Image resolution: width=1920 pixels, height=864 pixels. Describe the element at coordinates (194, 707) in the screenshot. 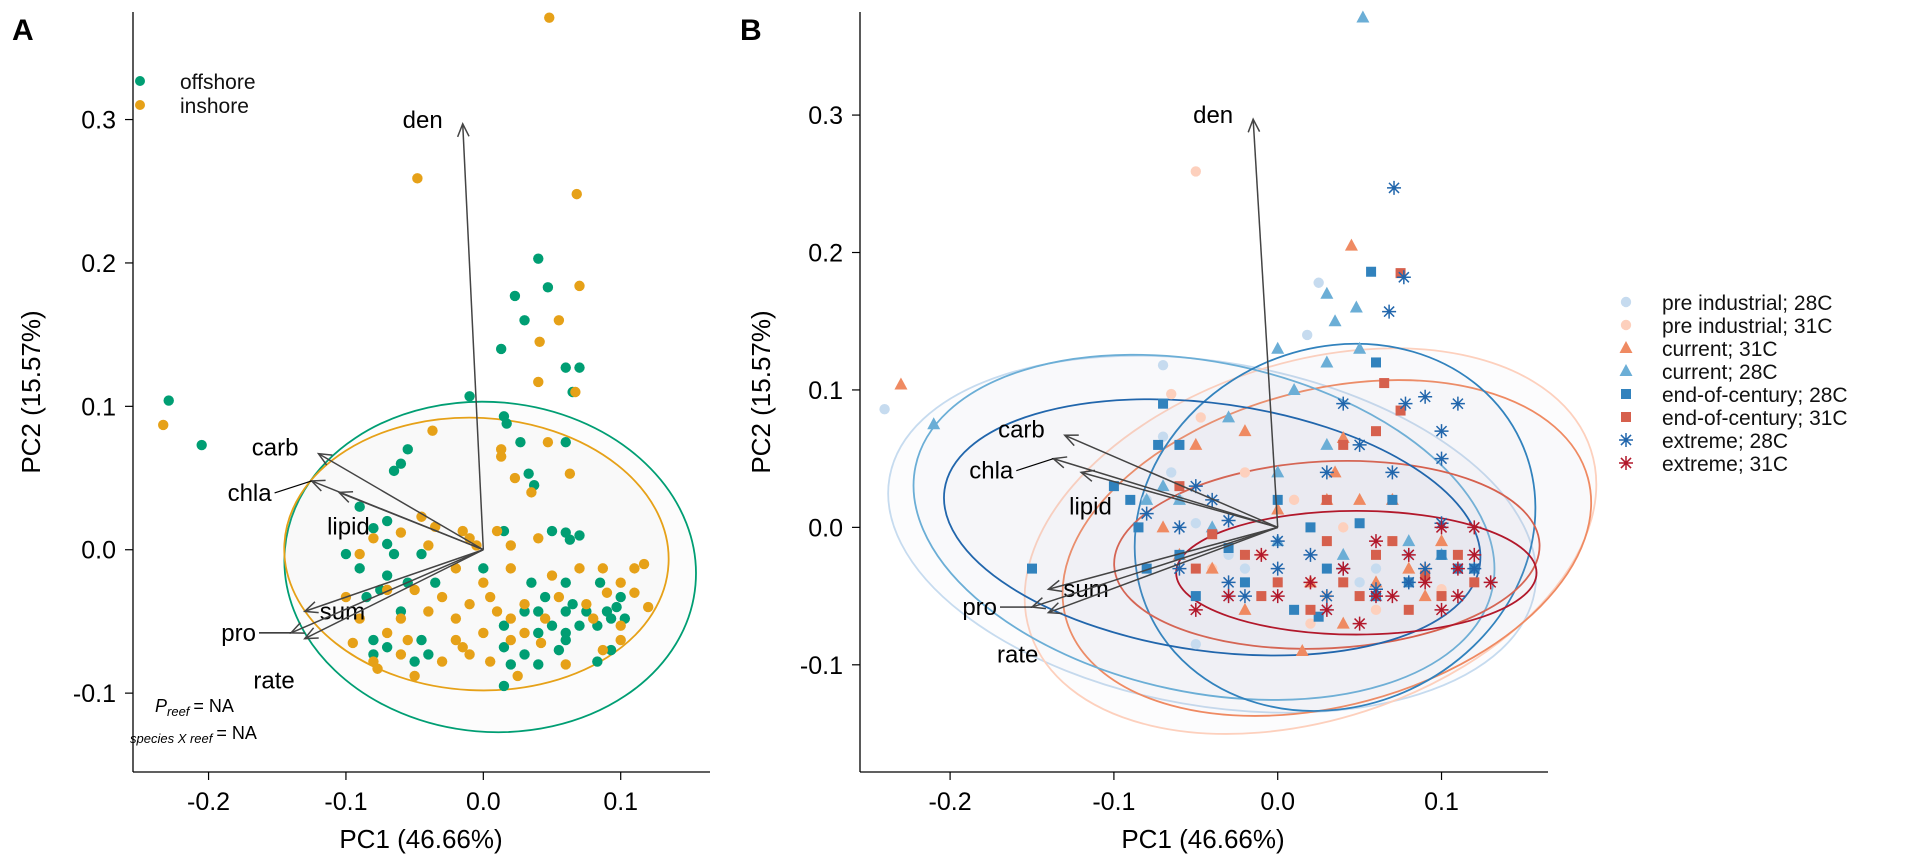

I see `p-reef-annotation: Preef = NA` at that location.